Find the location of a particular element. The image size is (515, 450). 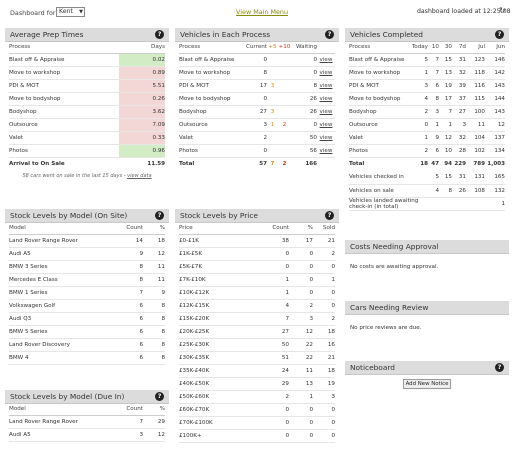

price-count: 27 is located at coordinates (276, 332).